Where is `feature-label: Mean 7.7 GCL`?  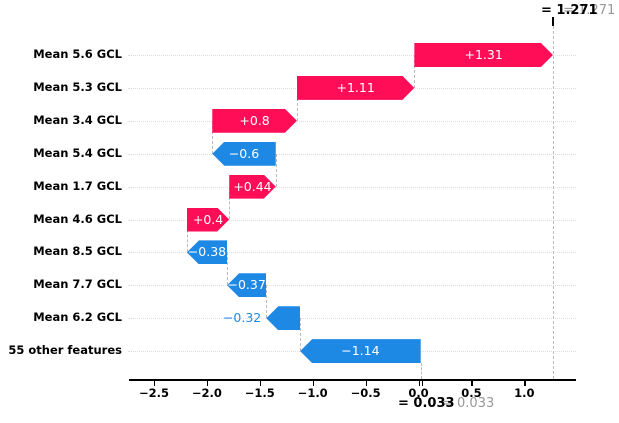 feature-label: Mean 7.7 GCL is located at coordinates (77, 284).